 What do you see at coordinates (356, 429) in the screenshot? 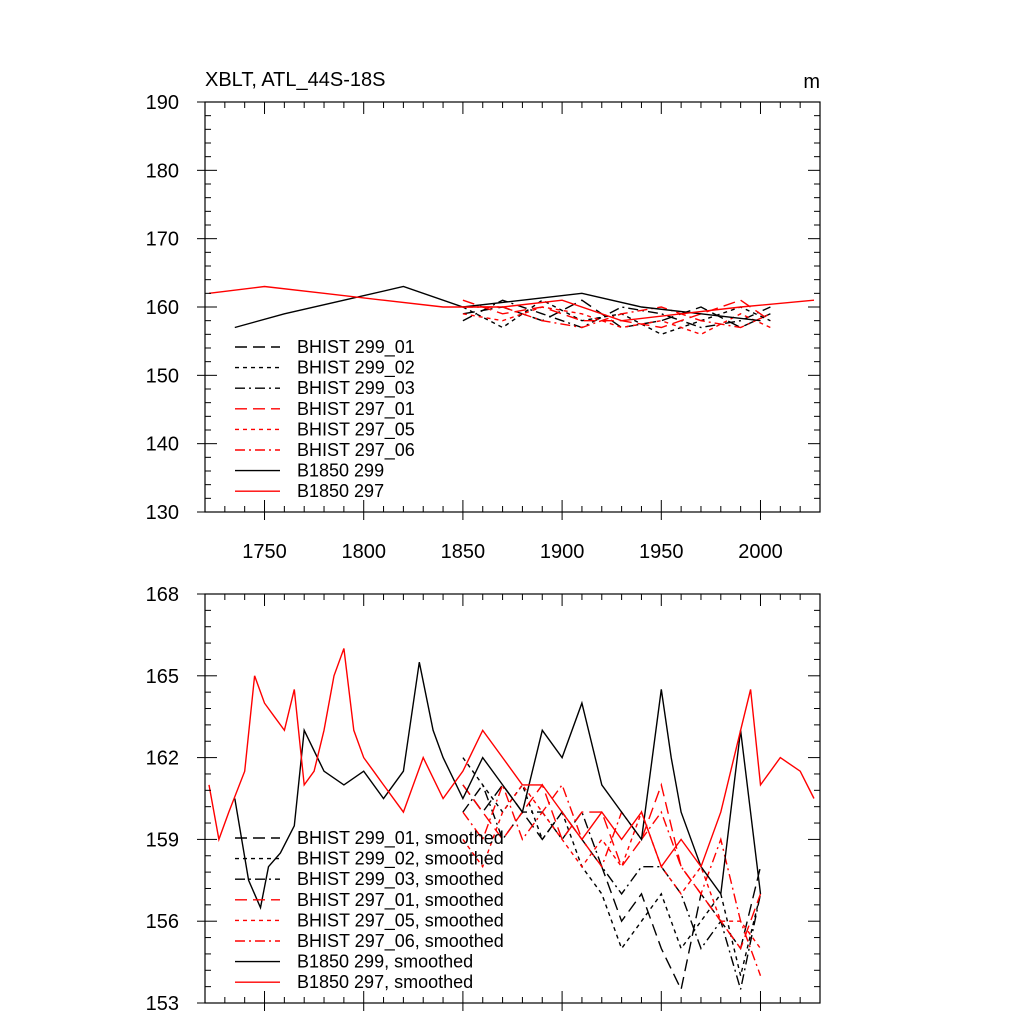
I see `legend-label: BHIST 297_05` at bounding box center [356, 429].